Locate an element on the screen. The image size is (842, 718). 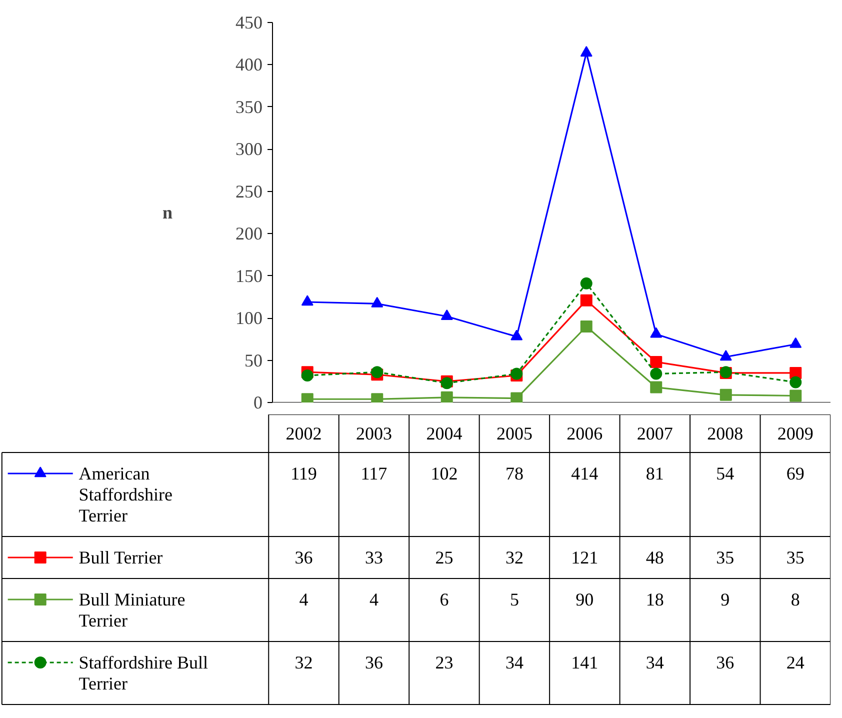
data-label: 141 is located at coordinates (584, 662).